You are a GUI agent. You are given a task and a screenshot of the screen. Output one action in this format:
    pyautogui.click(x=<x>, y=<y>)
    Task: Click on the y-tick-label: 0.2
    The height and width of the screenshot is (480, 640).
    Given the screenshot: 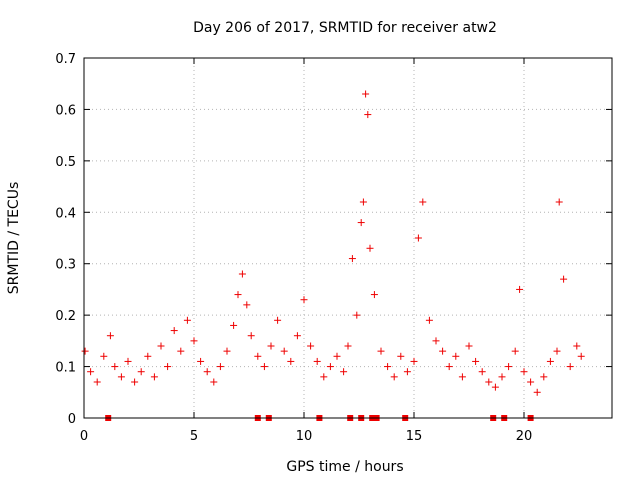 What is the action you would take?
    pyautogui.click(x=65, y=316)
    